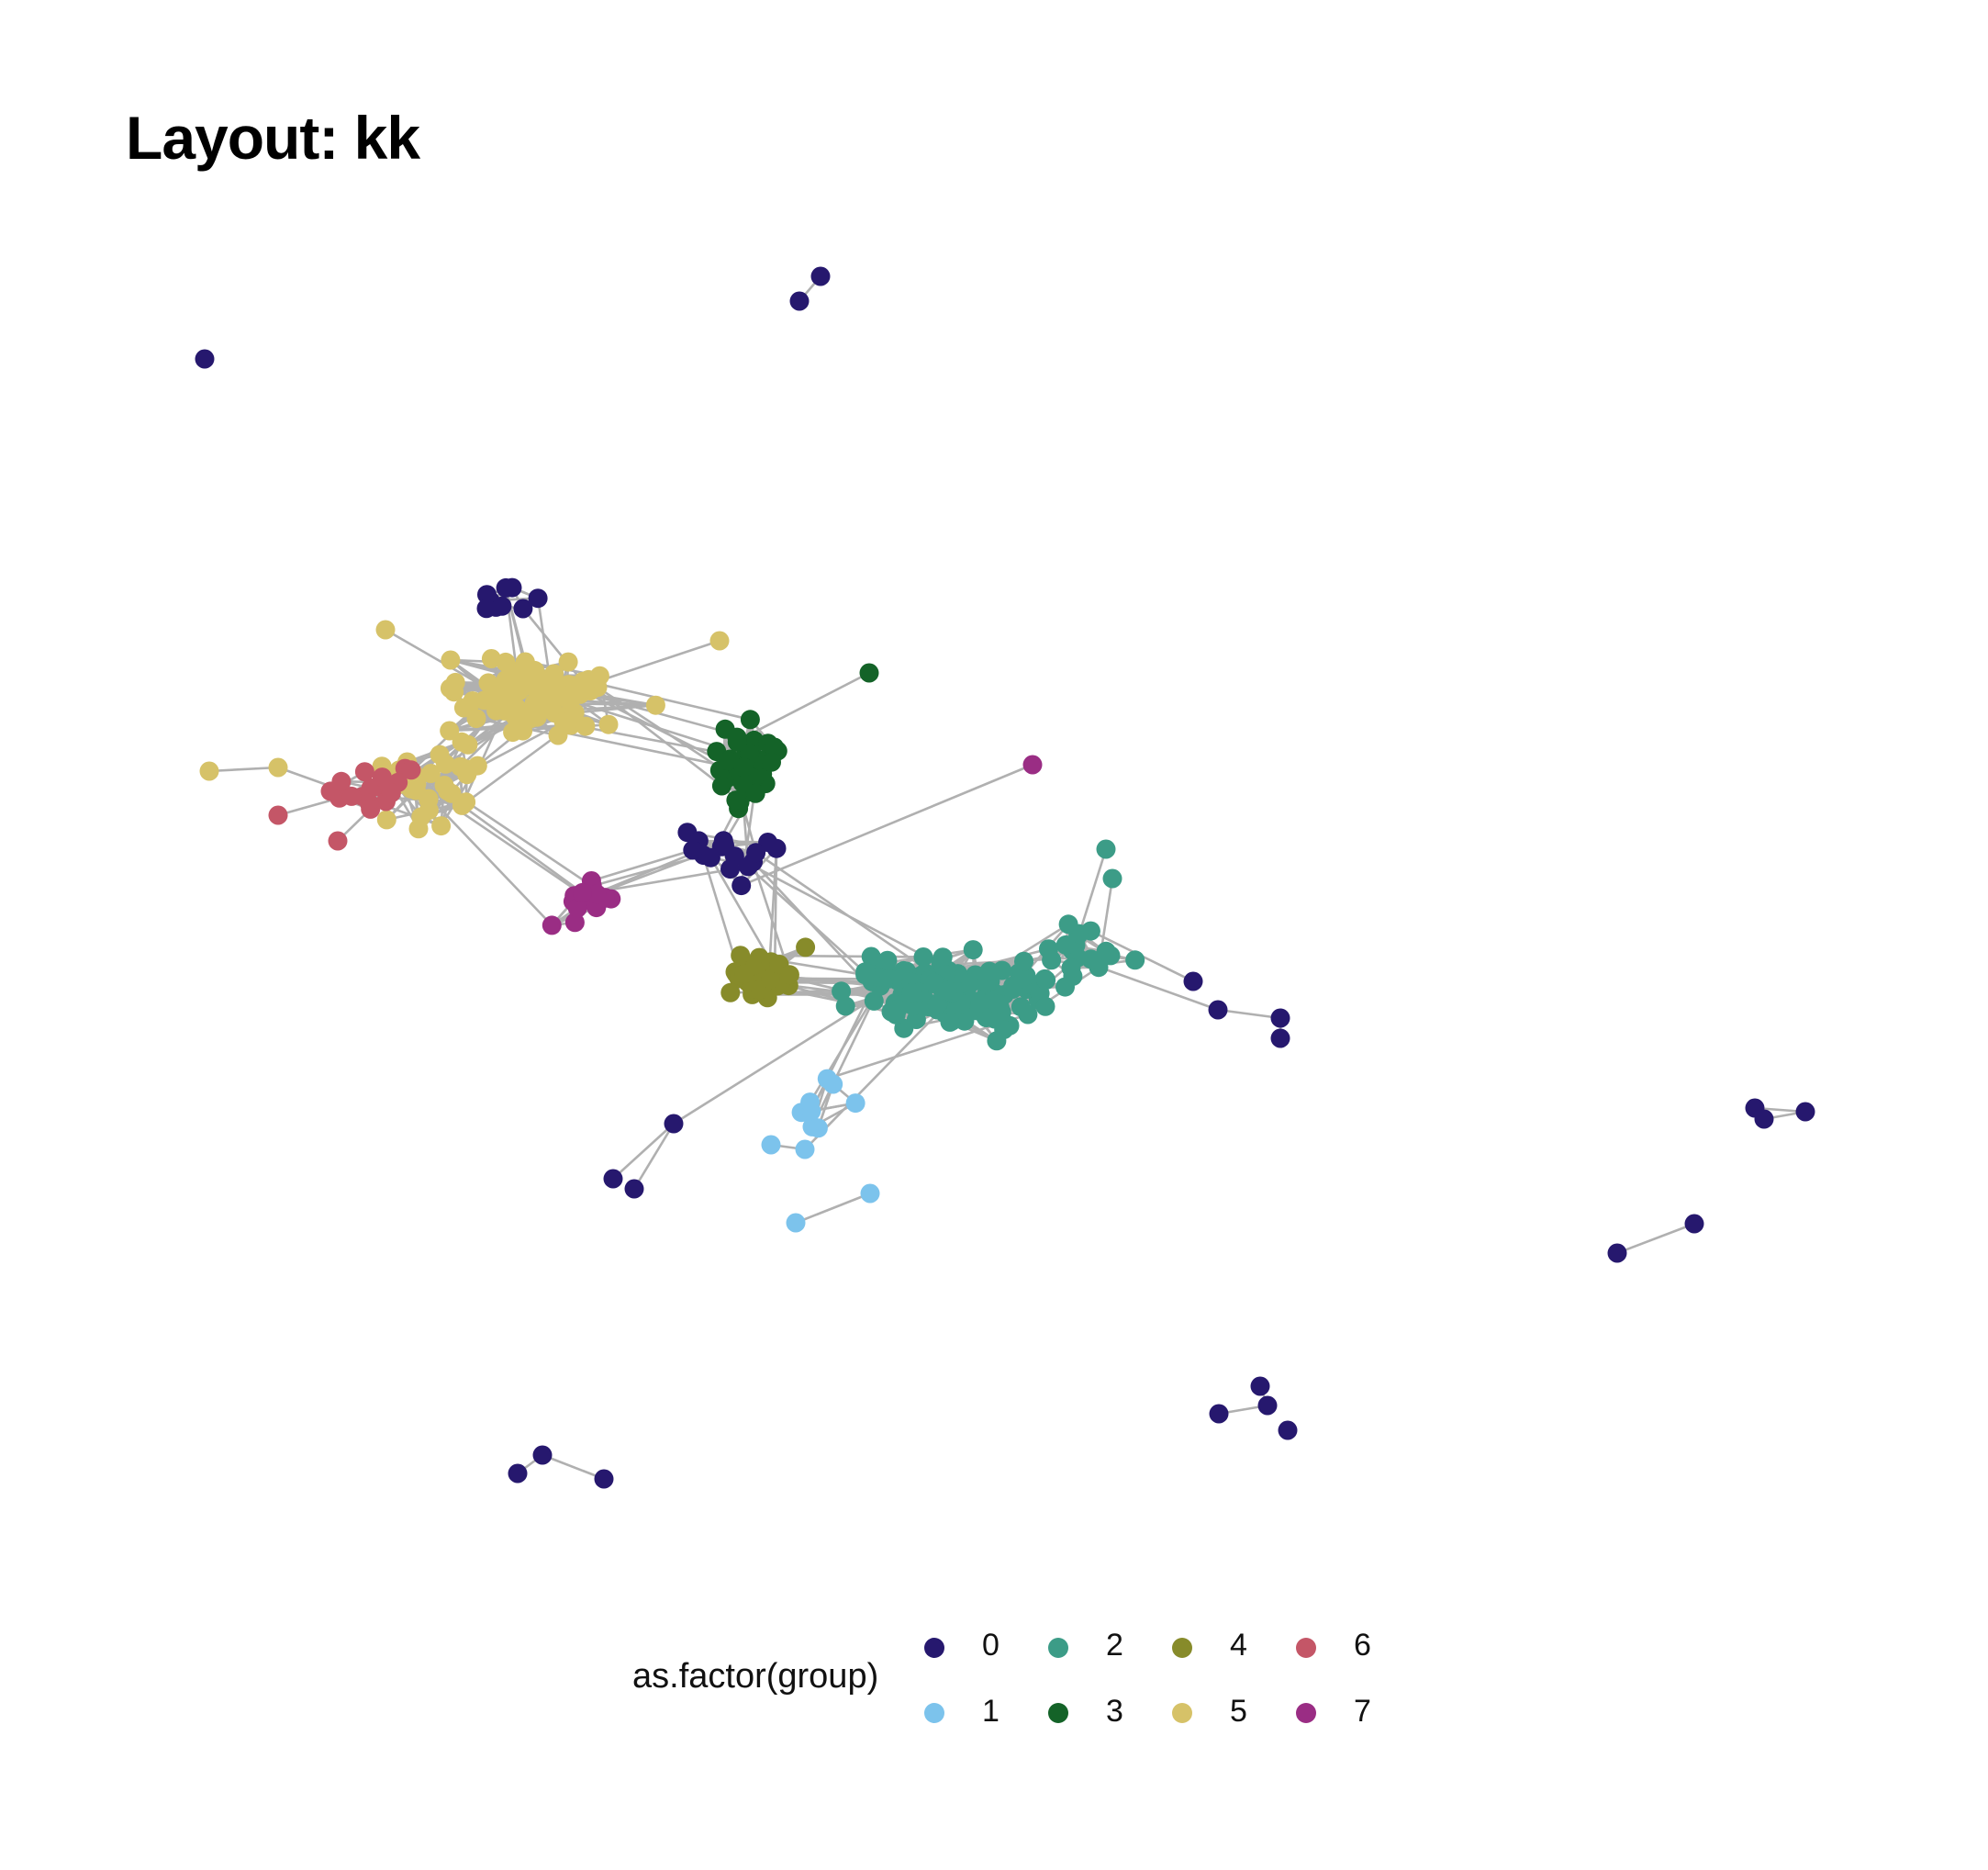 This screenshot has width=1988, height=1870. I want to click on legend-label-4: 4, so click(1238, 1645).